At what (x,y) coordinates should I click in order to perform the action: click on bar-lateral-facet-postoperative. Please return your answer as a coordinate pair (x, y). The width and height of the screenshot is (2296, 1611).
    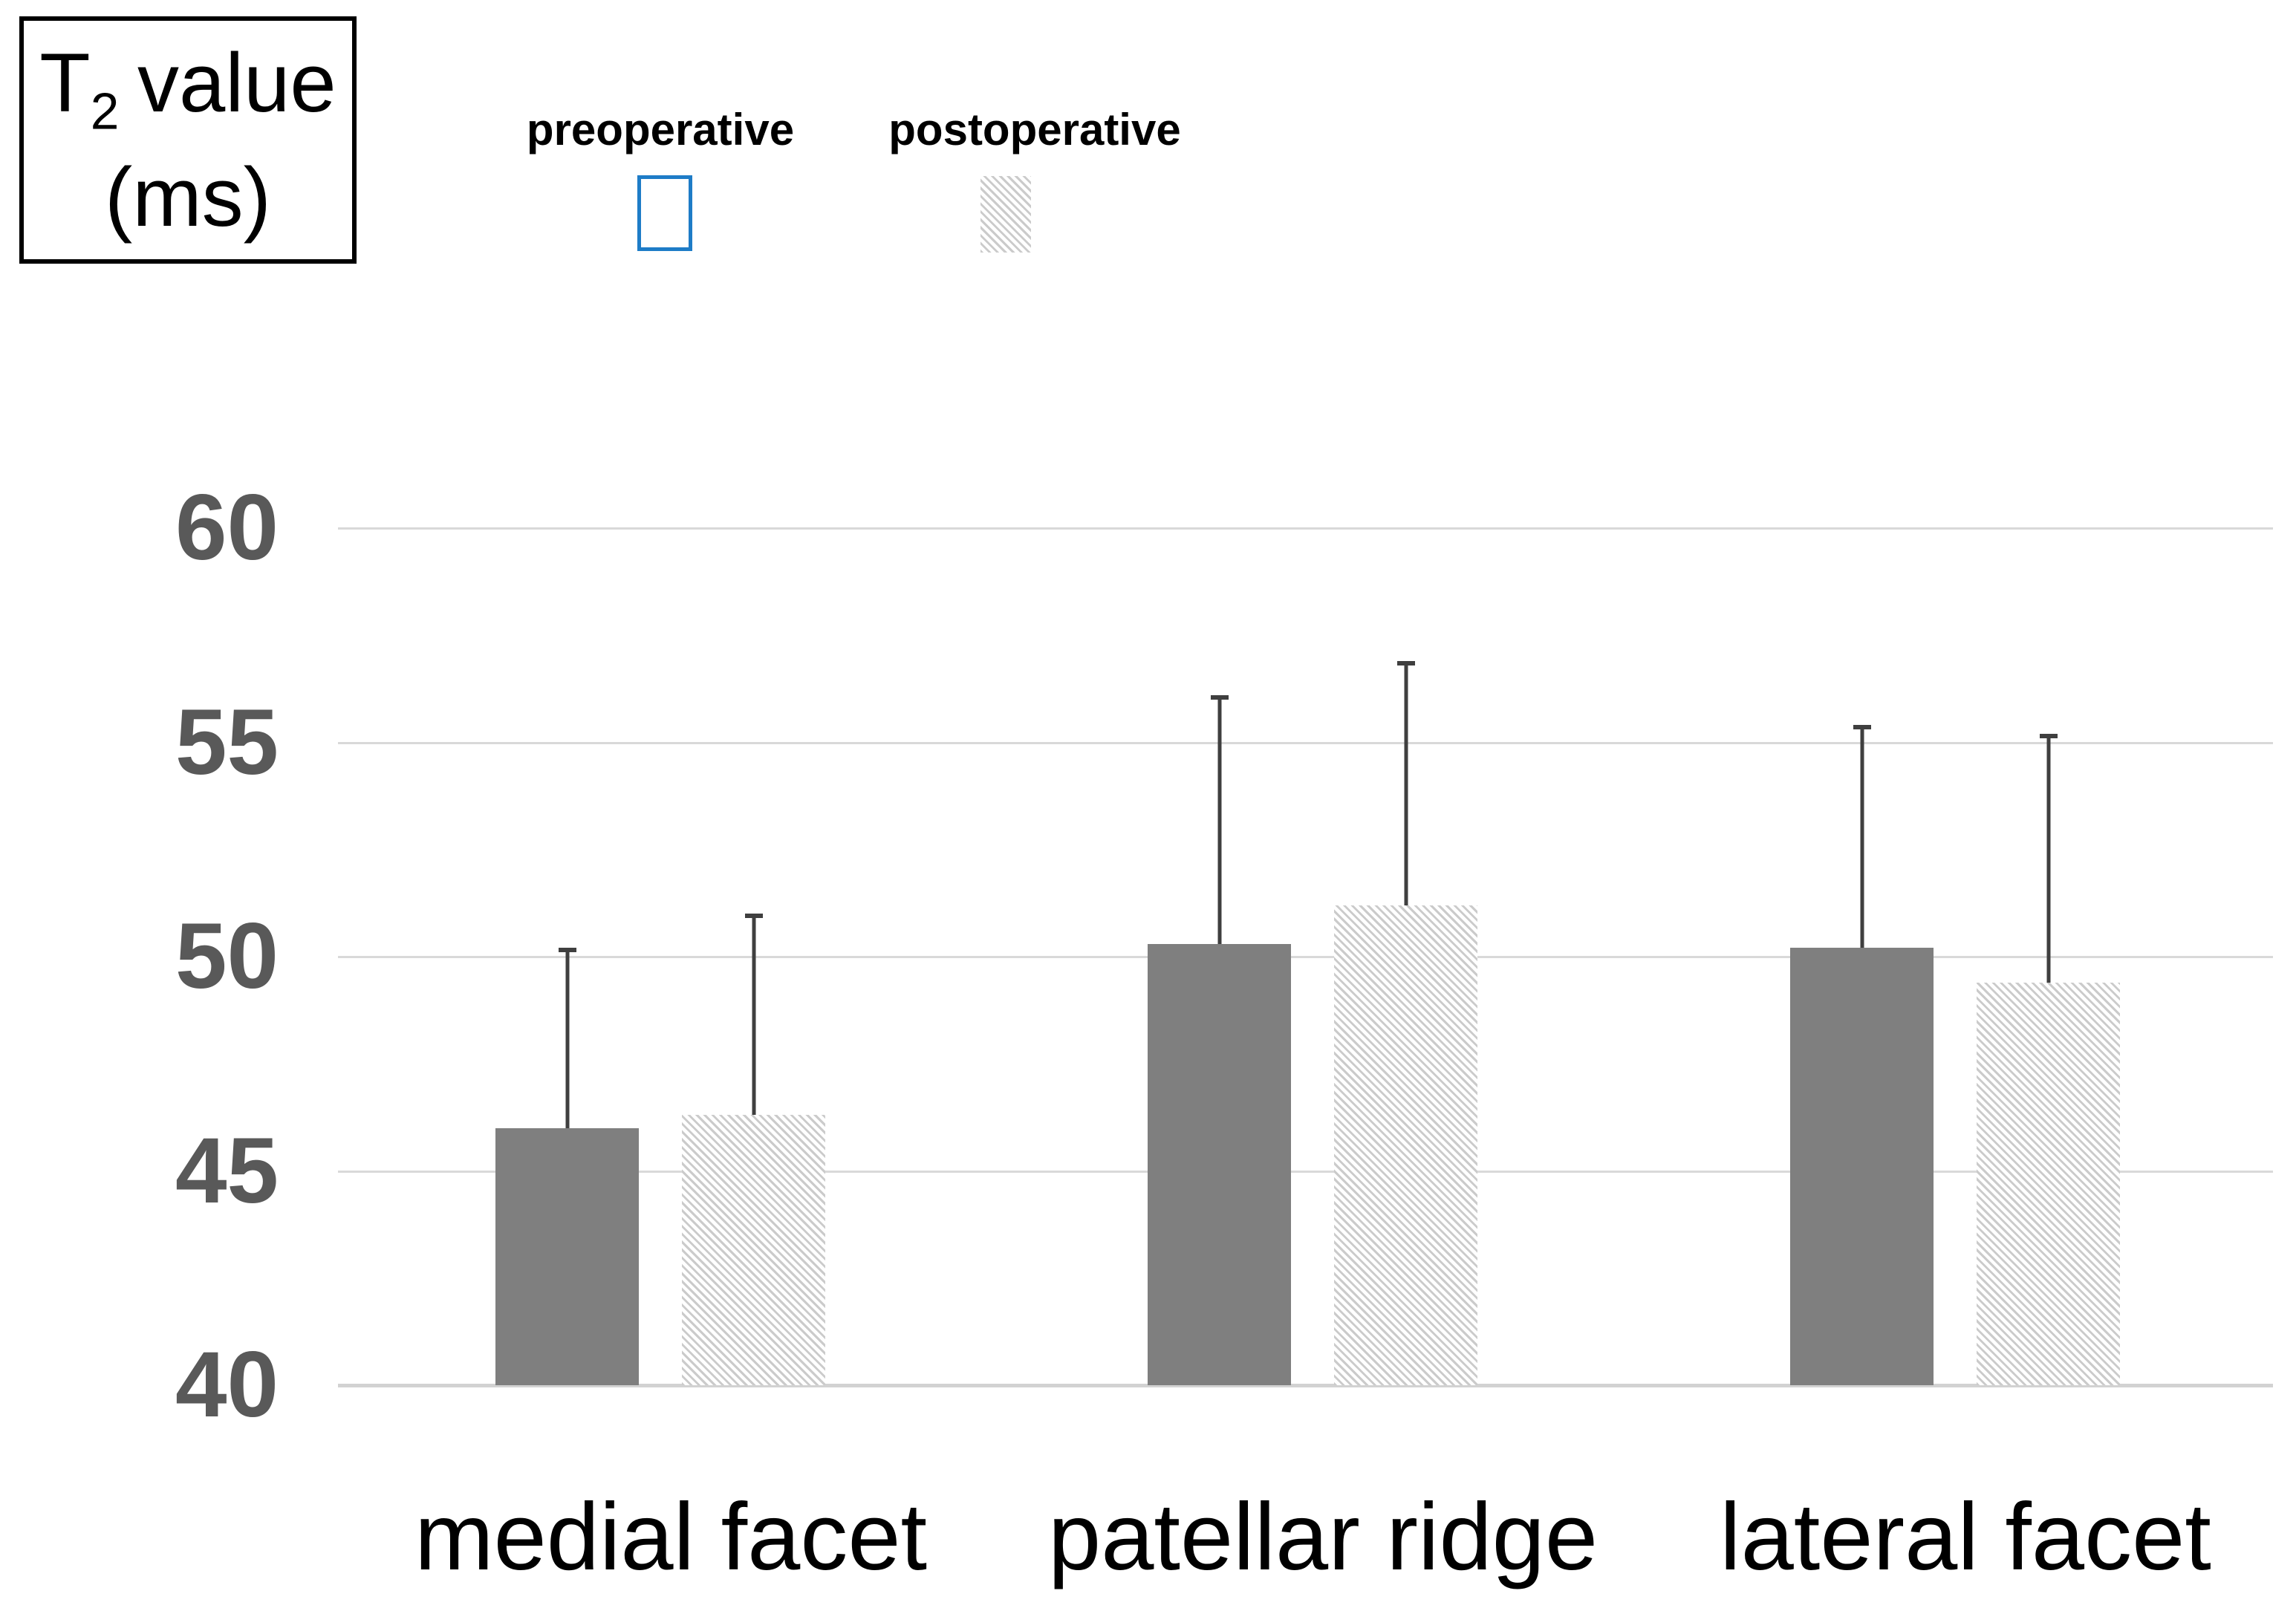
    Looking at the image, I should click on (2048, 1183).